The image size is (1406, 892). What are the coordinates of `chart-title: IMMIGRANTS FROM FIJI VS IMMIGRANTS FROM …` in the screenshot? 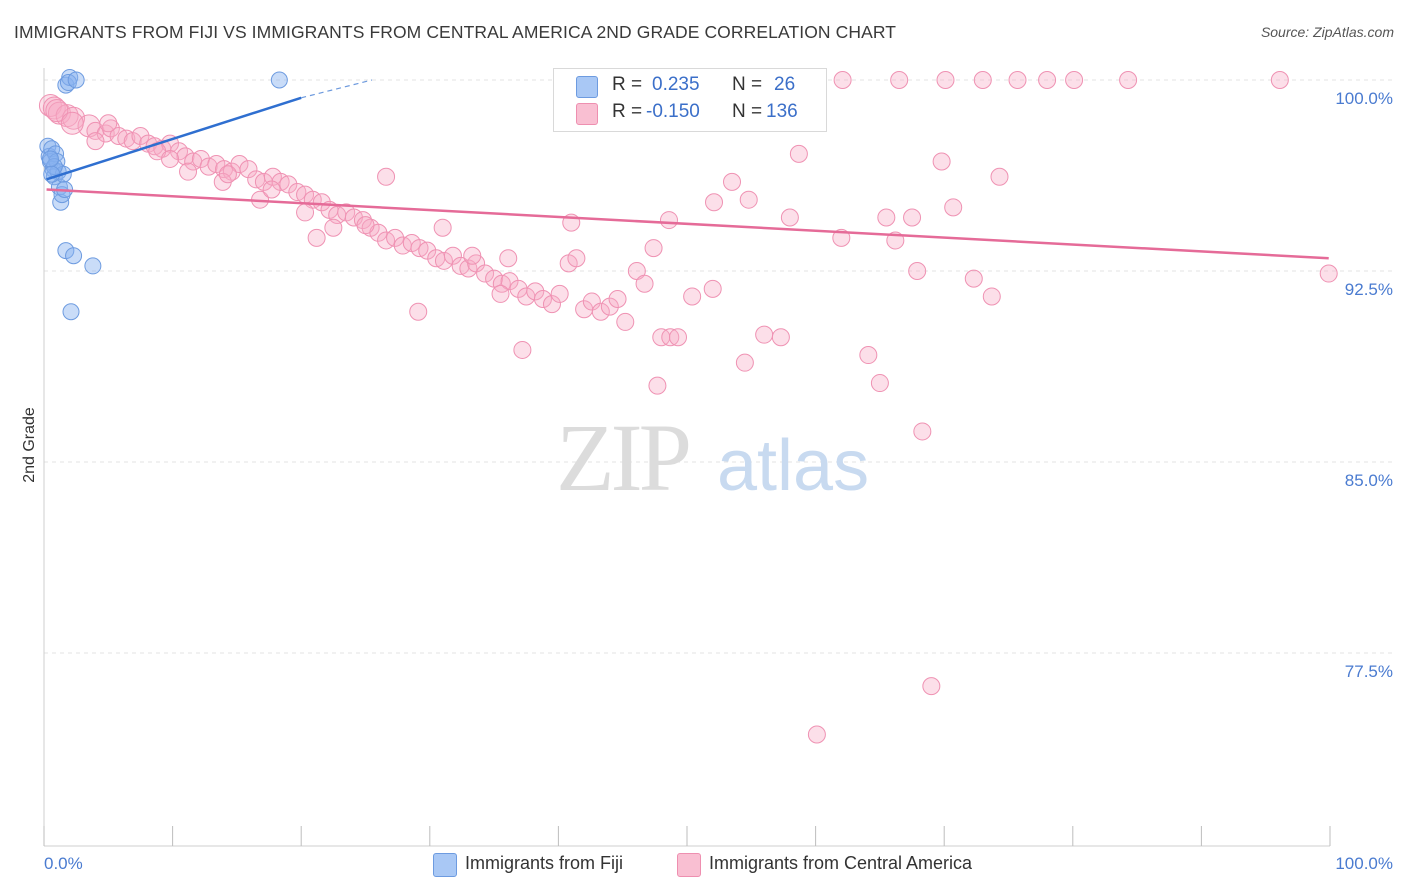 It's located at (455, 32).